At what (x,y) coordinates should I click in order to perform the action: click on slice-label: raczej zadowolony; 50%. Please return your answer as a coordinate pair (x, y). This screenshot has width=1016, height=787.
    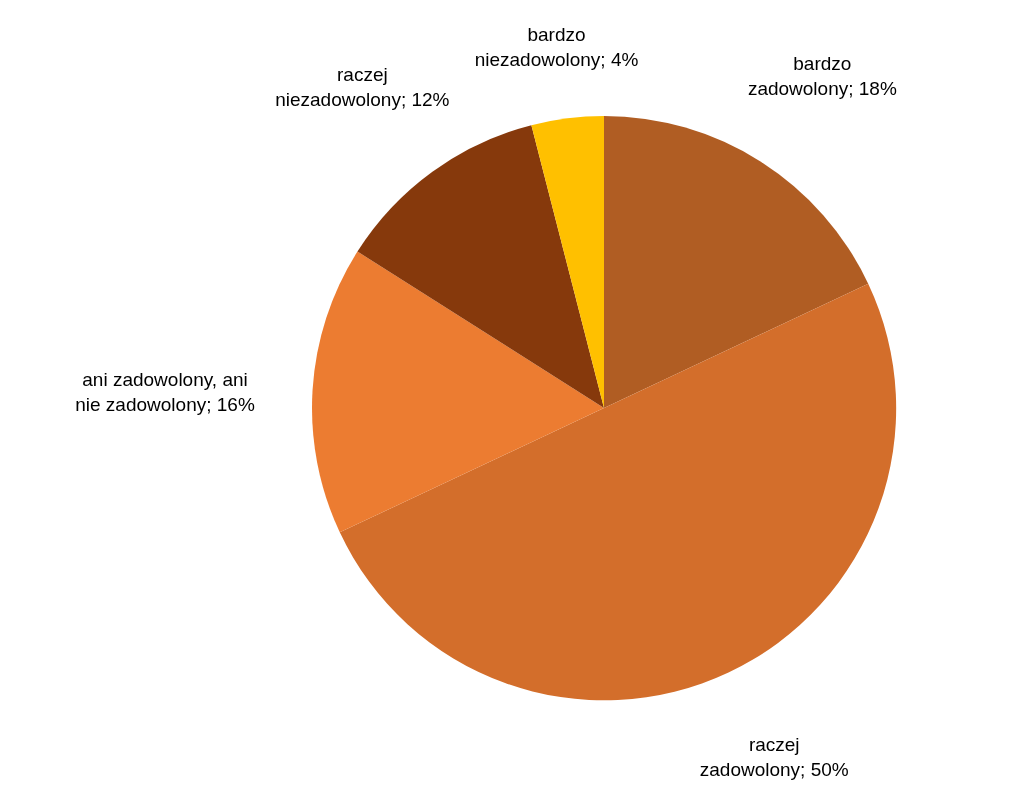
    Looking at the image, I should click on (774, 757).